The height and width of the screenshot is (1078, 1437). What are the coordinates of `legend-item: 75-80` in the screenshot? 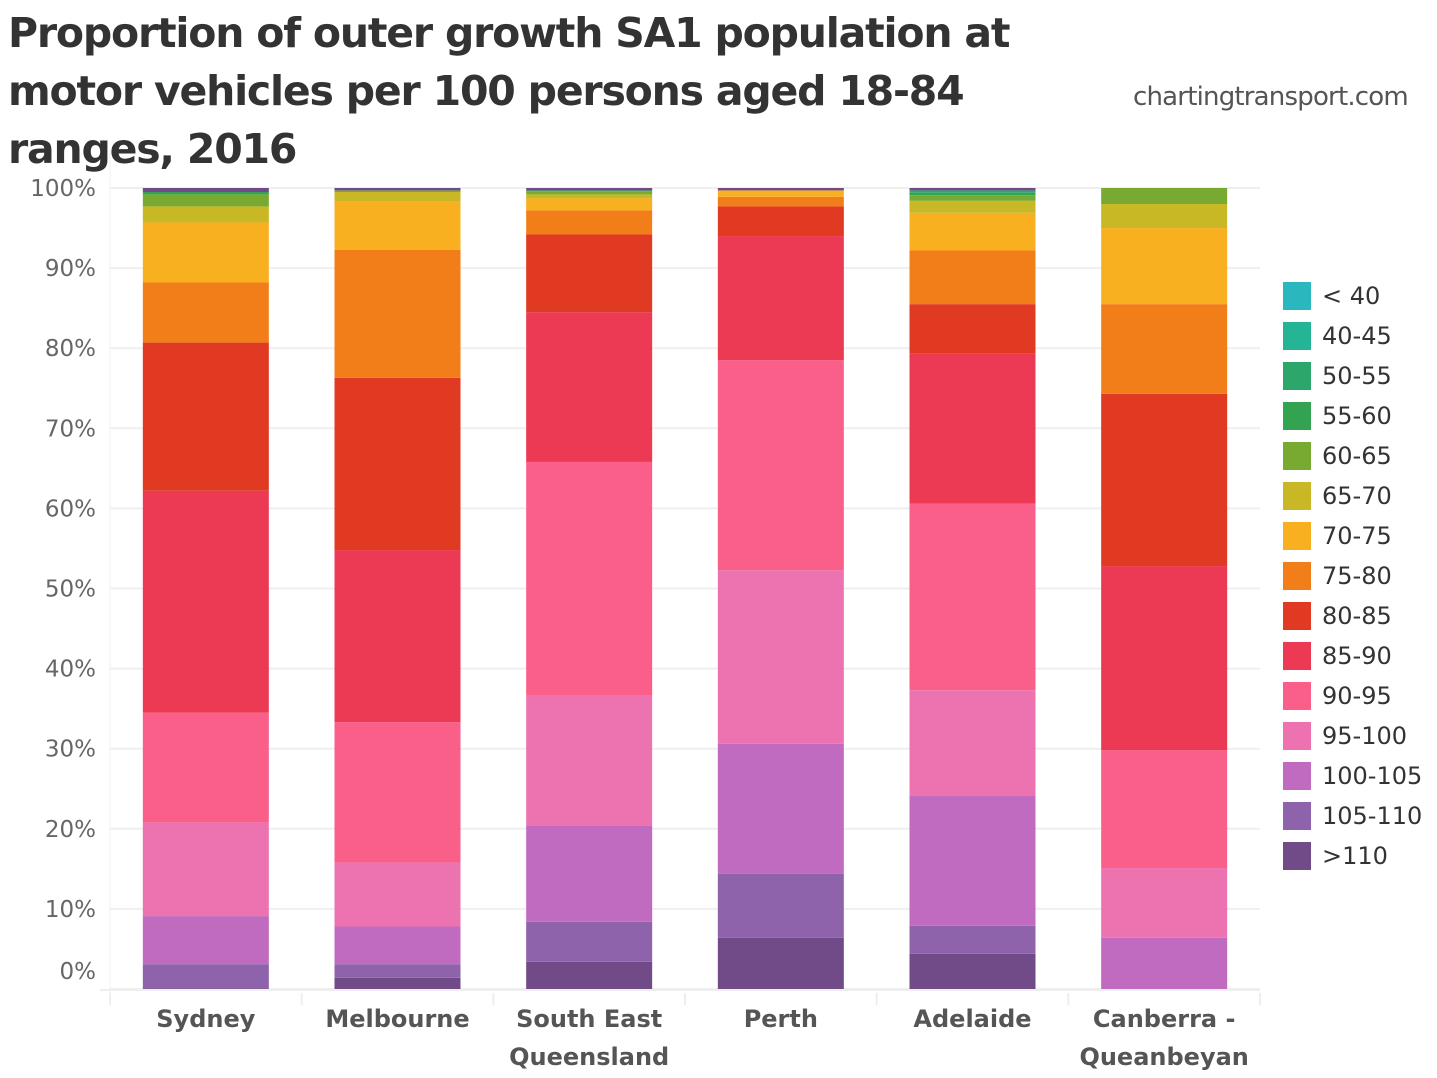 It's located at (1352, 576).